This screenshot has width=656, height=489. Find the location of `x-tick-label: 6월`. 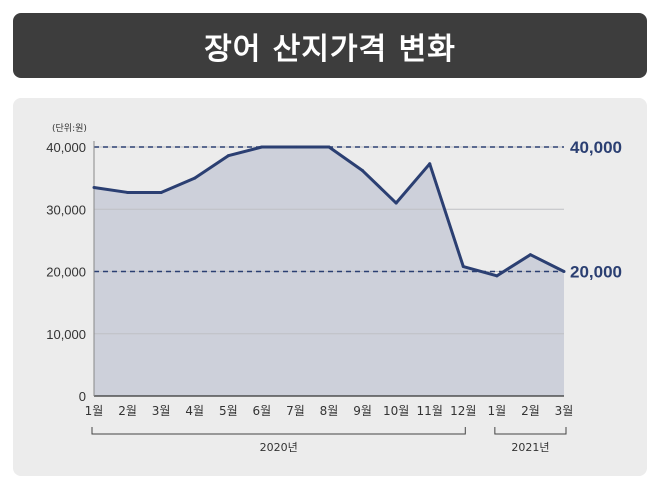

x-tick-label: 6월 is located at coordinates (262, 411).